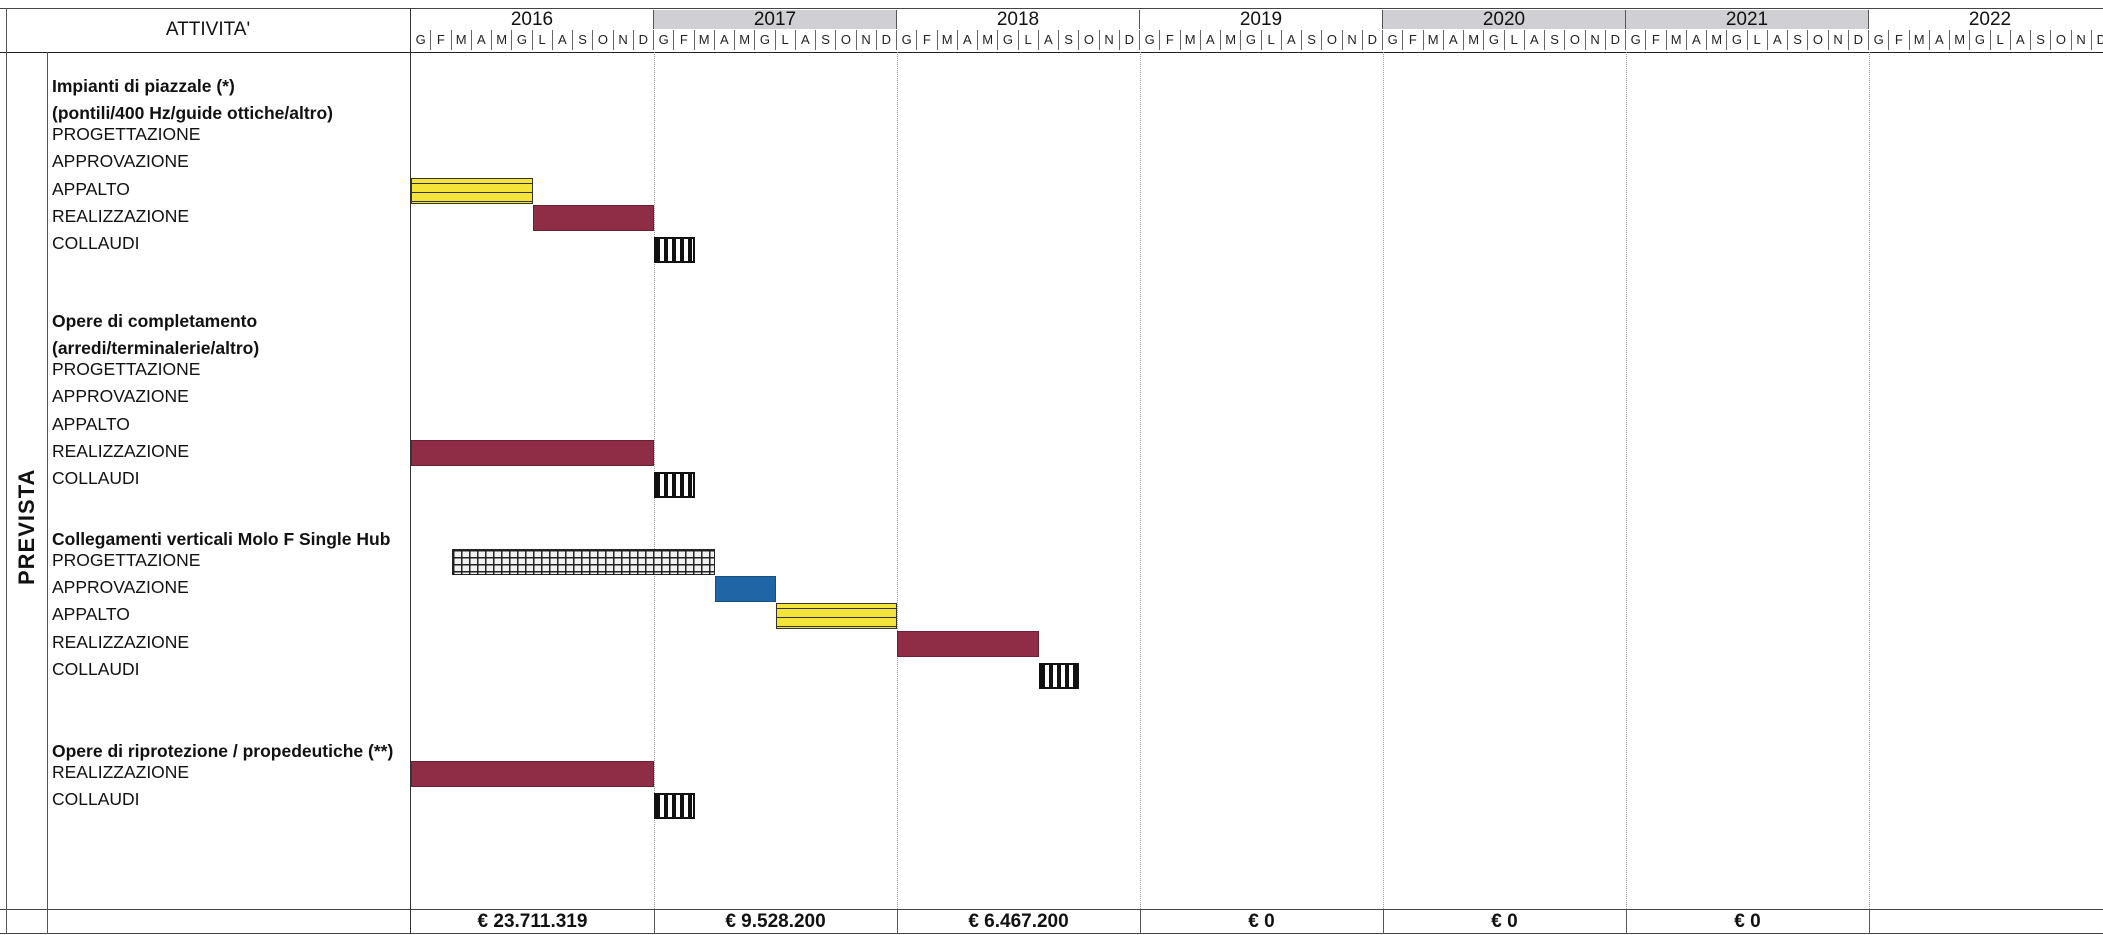 The image size is (2103, 935). I want to click on left-border, so click(6, 471).